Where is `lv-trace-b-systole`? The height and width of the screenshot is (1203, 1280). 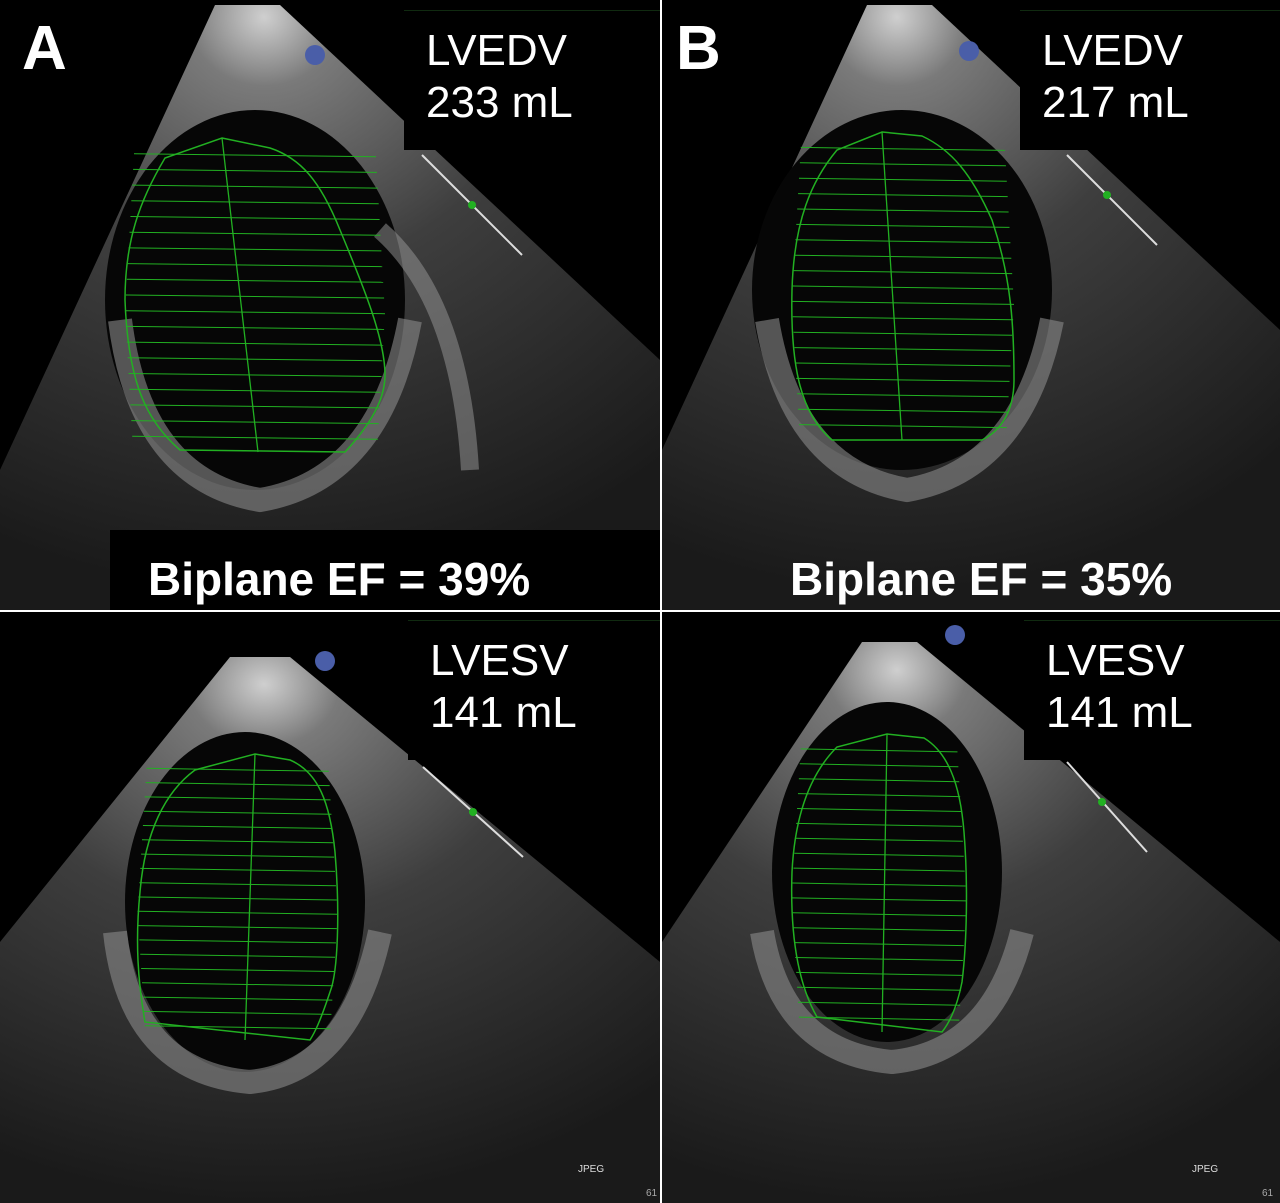
lv-trace-b-systole is located at coordinates (879, 883).